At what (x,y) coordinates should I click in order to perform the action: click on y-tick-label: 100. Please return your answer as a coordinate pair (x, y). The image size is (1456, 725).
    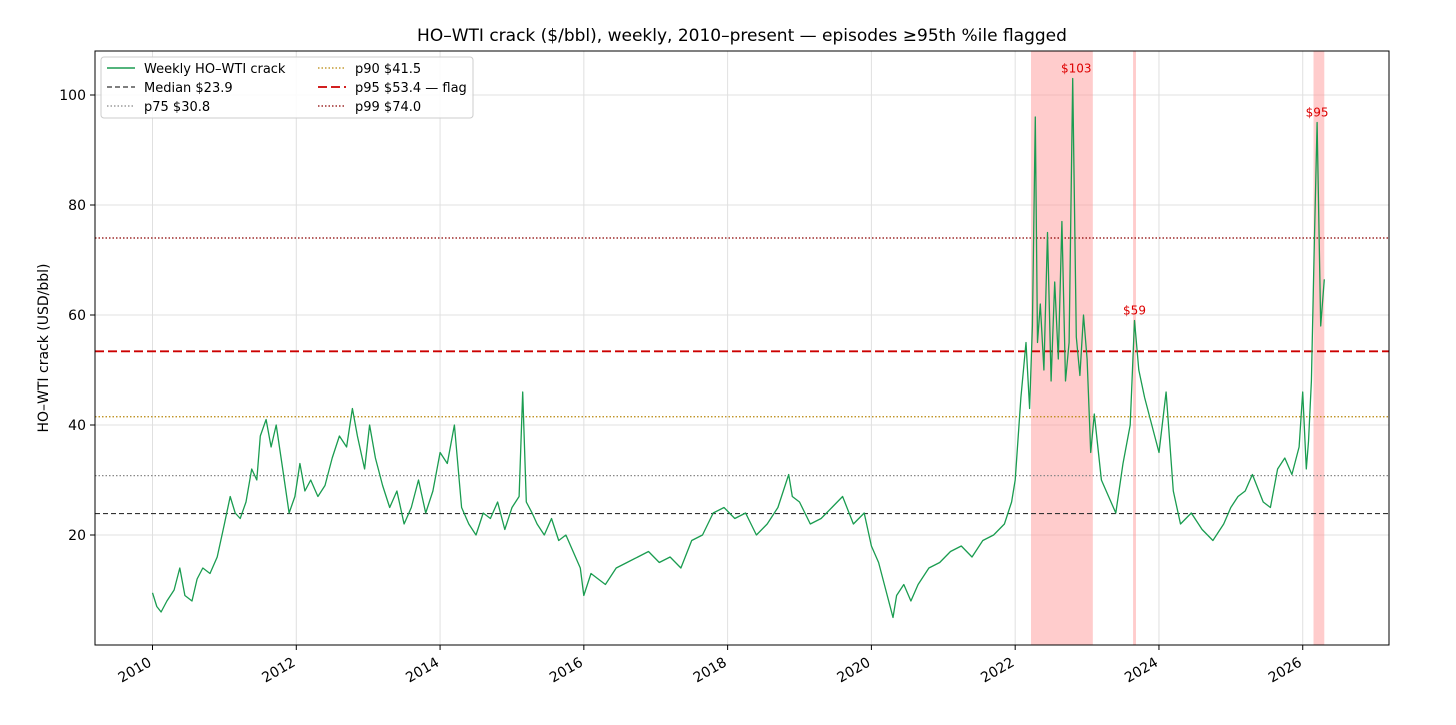
    Looking at the image, I should click on (72, 96).